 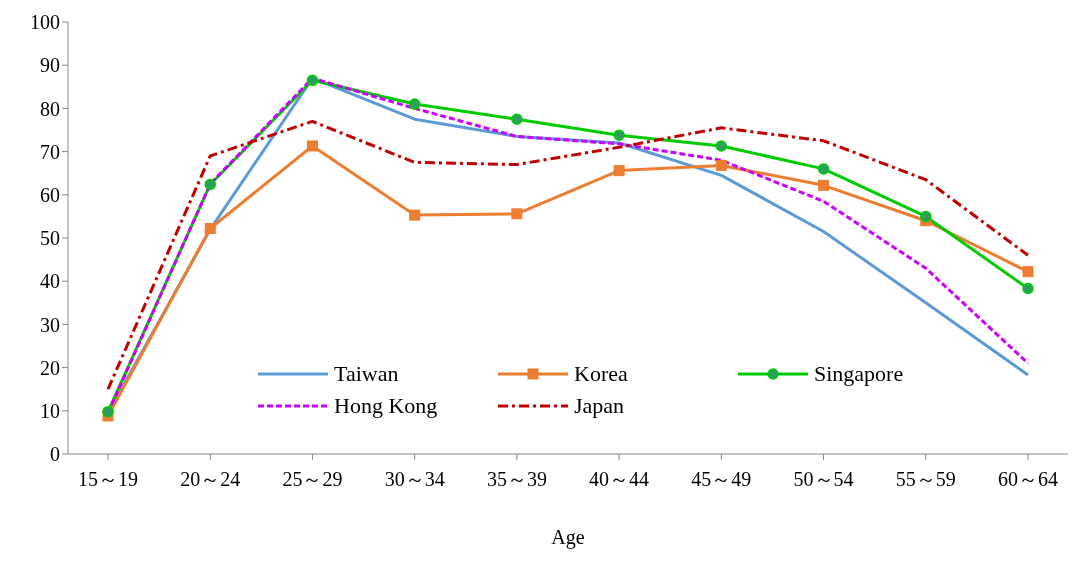 What do you see at coordinates (414, 479) in the screenshot?
I see `x-tick-label: 30～34` at bounding box center [414, 479].